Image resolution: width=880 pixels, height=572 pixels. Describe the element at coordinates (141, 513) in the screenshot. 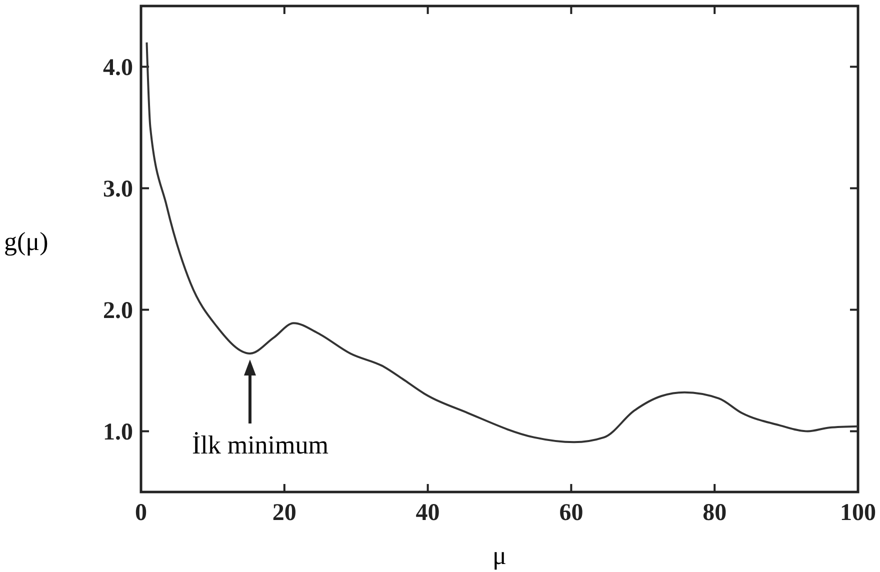

I see `x-tick-label: 0` at that location.